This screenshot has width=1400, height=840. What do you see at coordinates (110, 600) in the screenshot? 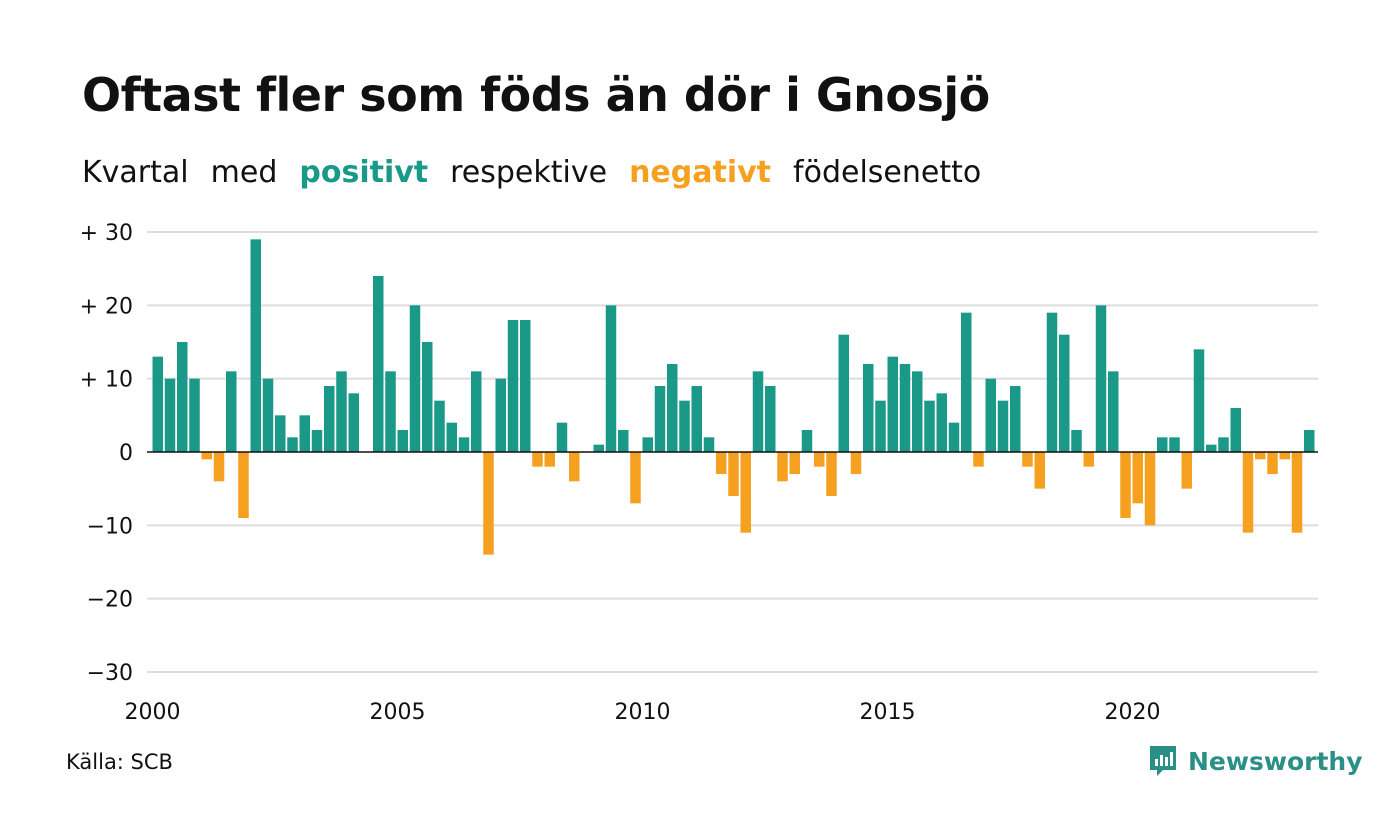
I see `y-tick-label: −20` at bounding box center [110, 600].